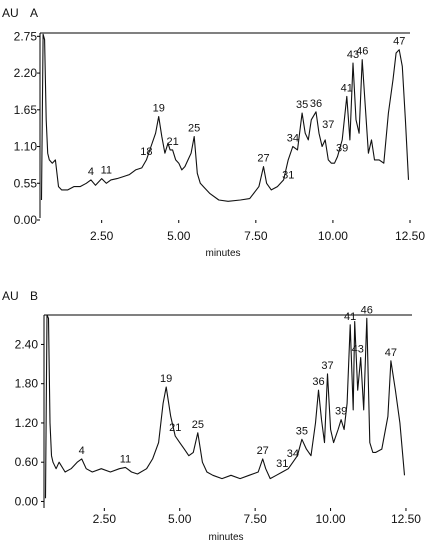 This screenshot has width=427, height=550. I want to click on y-tick-label: 0.60, so click(27, 462).